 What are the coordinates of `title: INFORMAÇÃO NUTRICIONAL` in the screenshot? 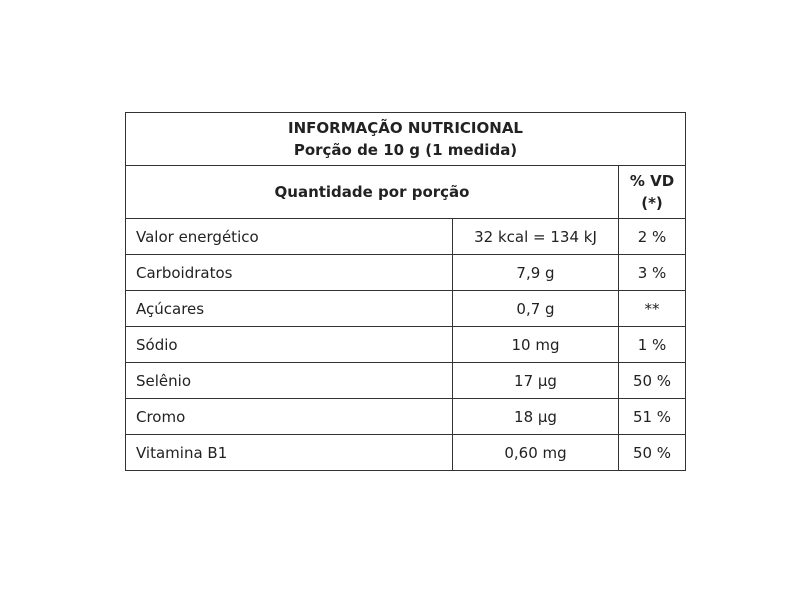 It's located at (405, 128).